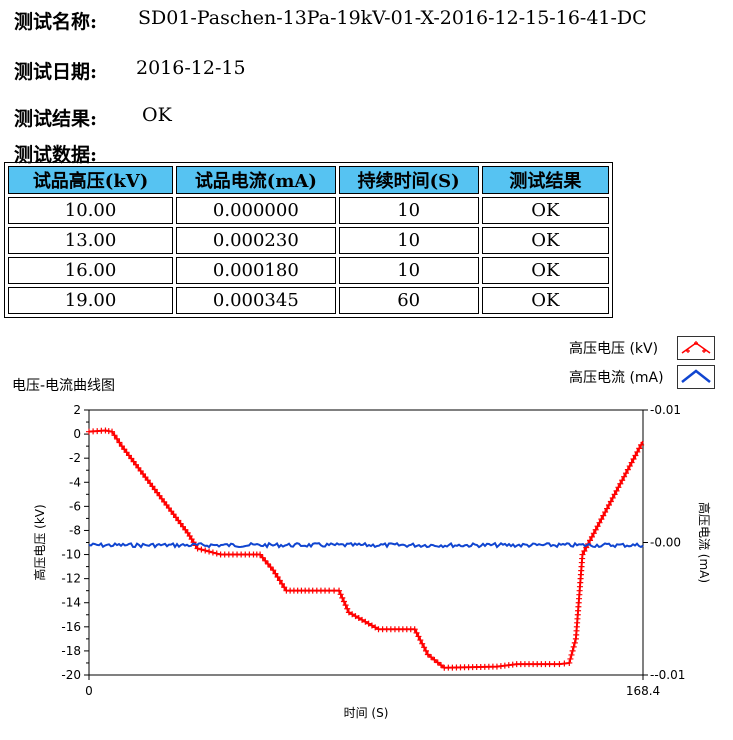  What do you see at coordinates (642, 377) in the screenshot?
I see `legend-current: 高压电流 (mA)` at bounding box center [642, 377].